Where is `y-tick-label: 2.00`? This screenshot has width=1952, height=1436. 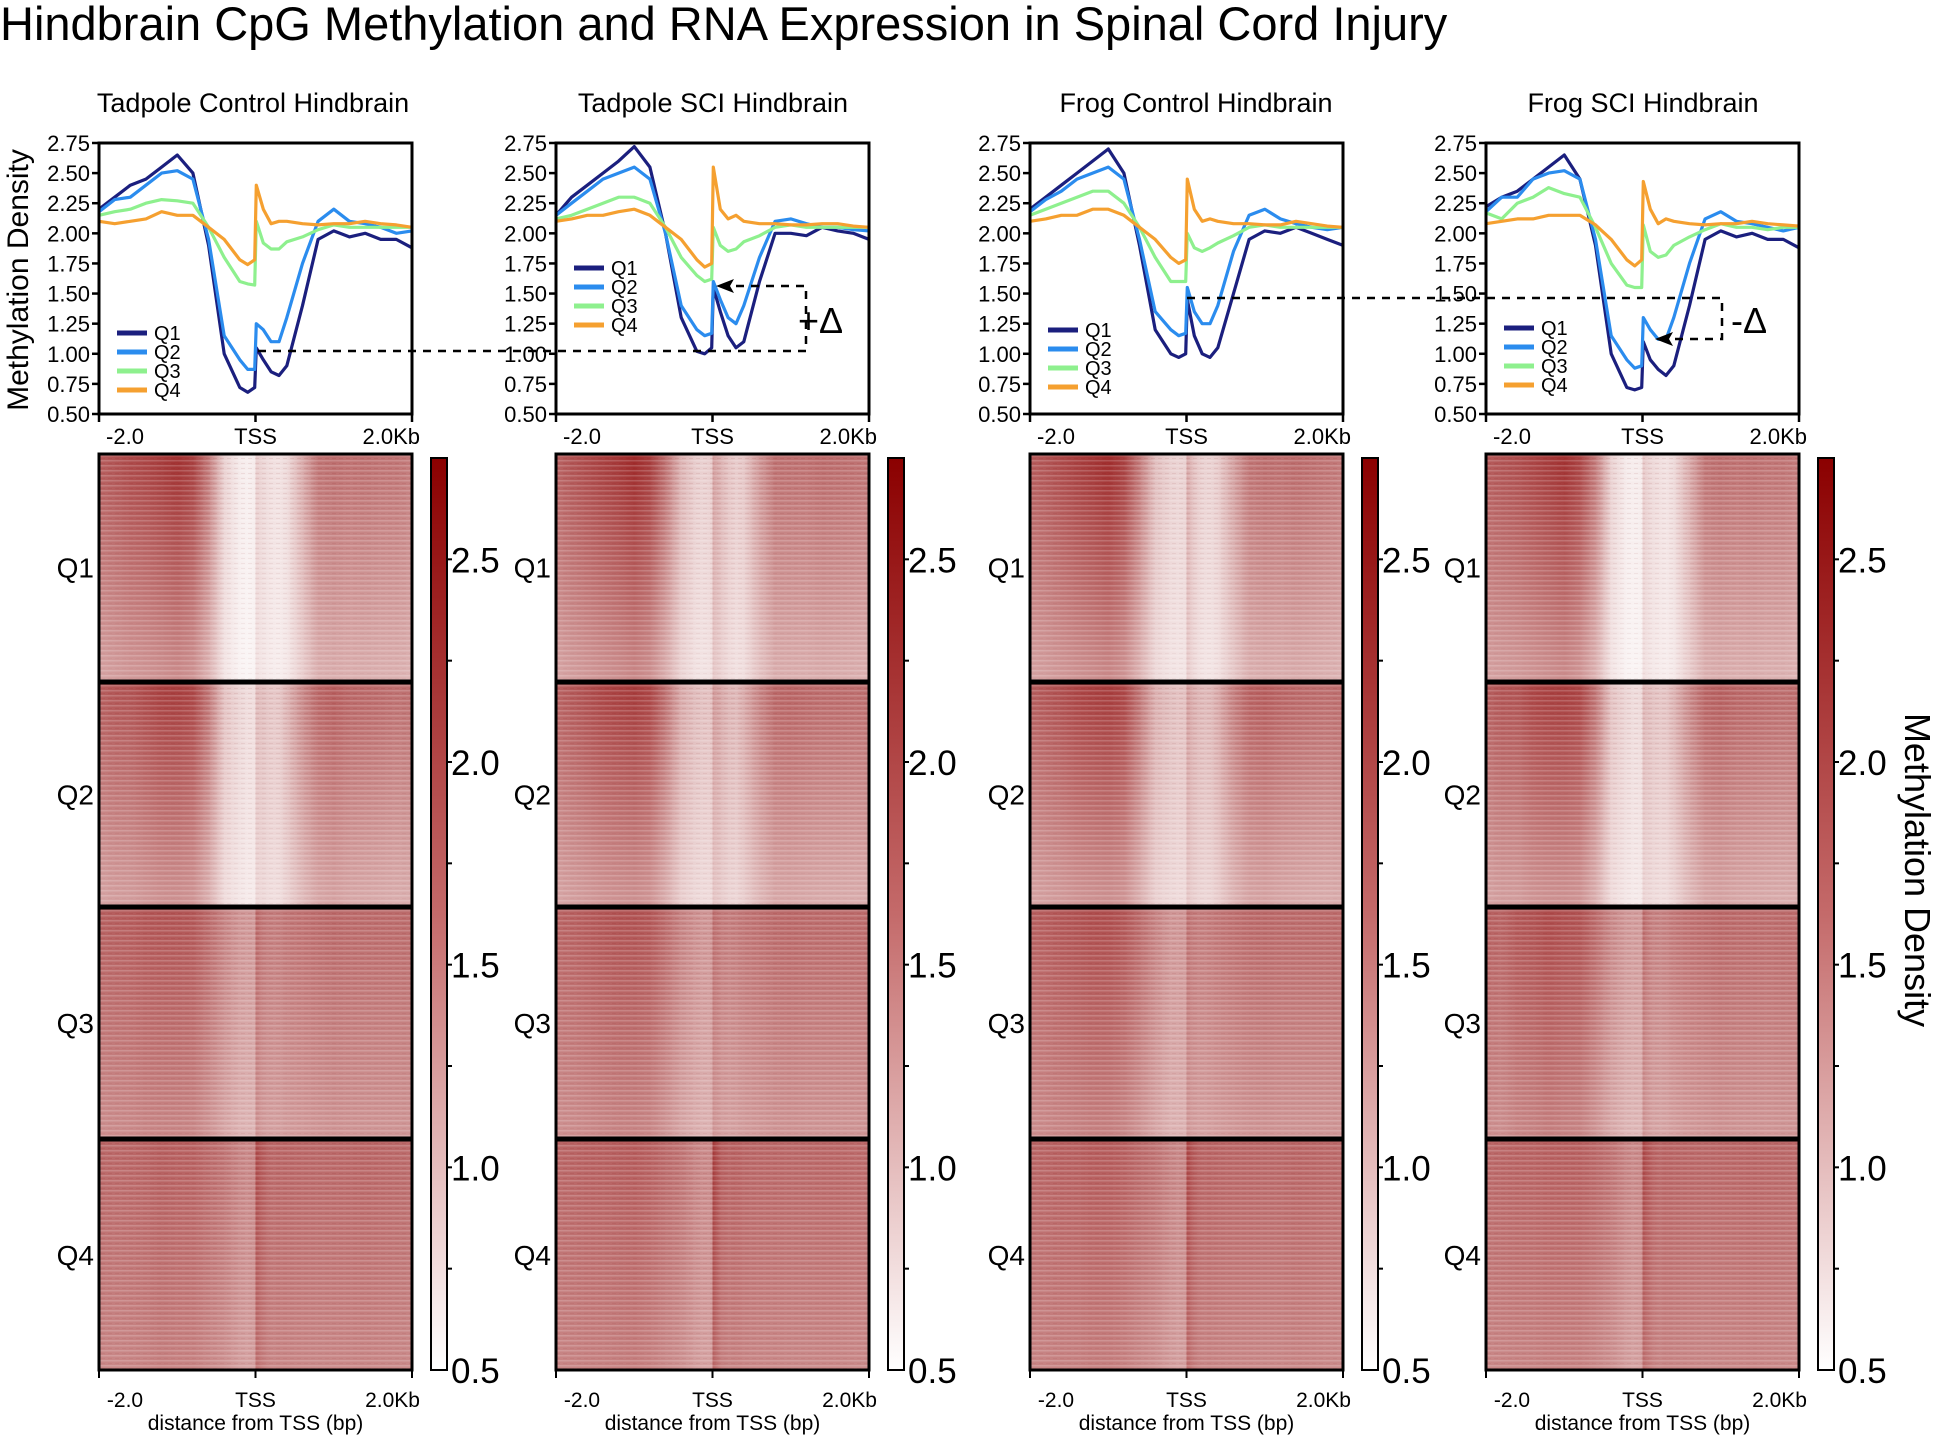 y-tick-label: 2.00 is located at coordinates (999, 233).